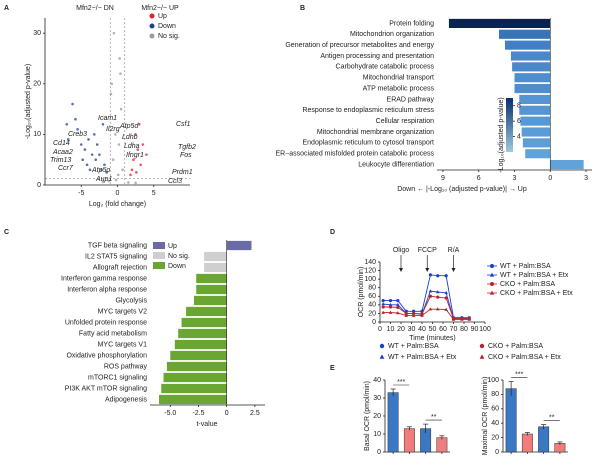 This screenshot has height=466, width=600. What do you see at coordinates (106, 388) in the screenshot?
I see `category-label: PI3K AKT mTOR signaling` at bounding box center [106, 388].